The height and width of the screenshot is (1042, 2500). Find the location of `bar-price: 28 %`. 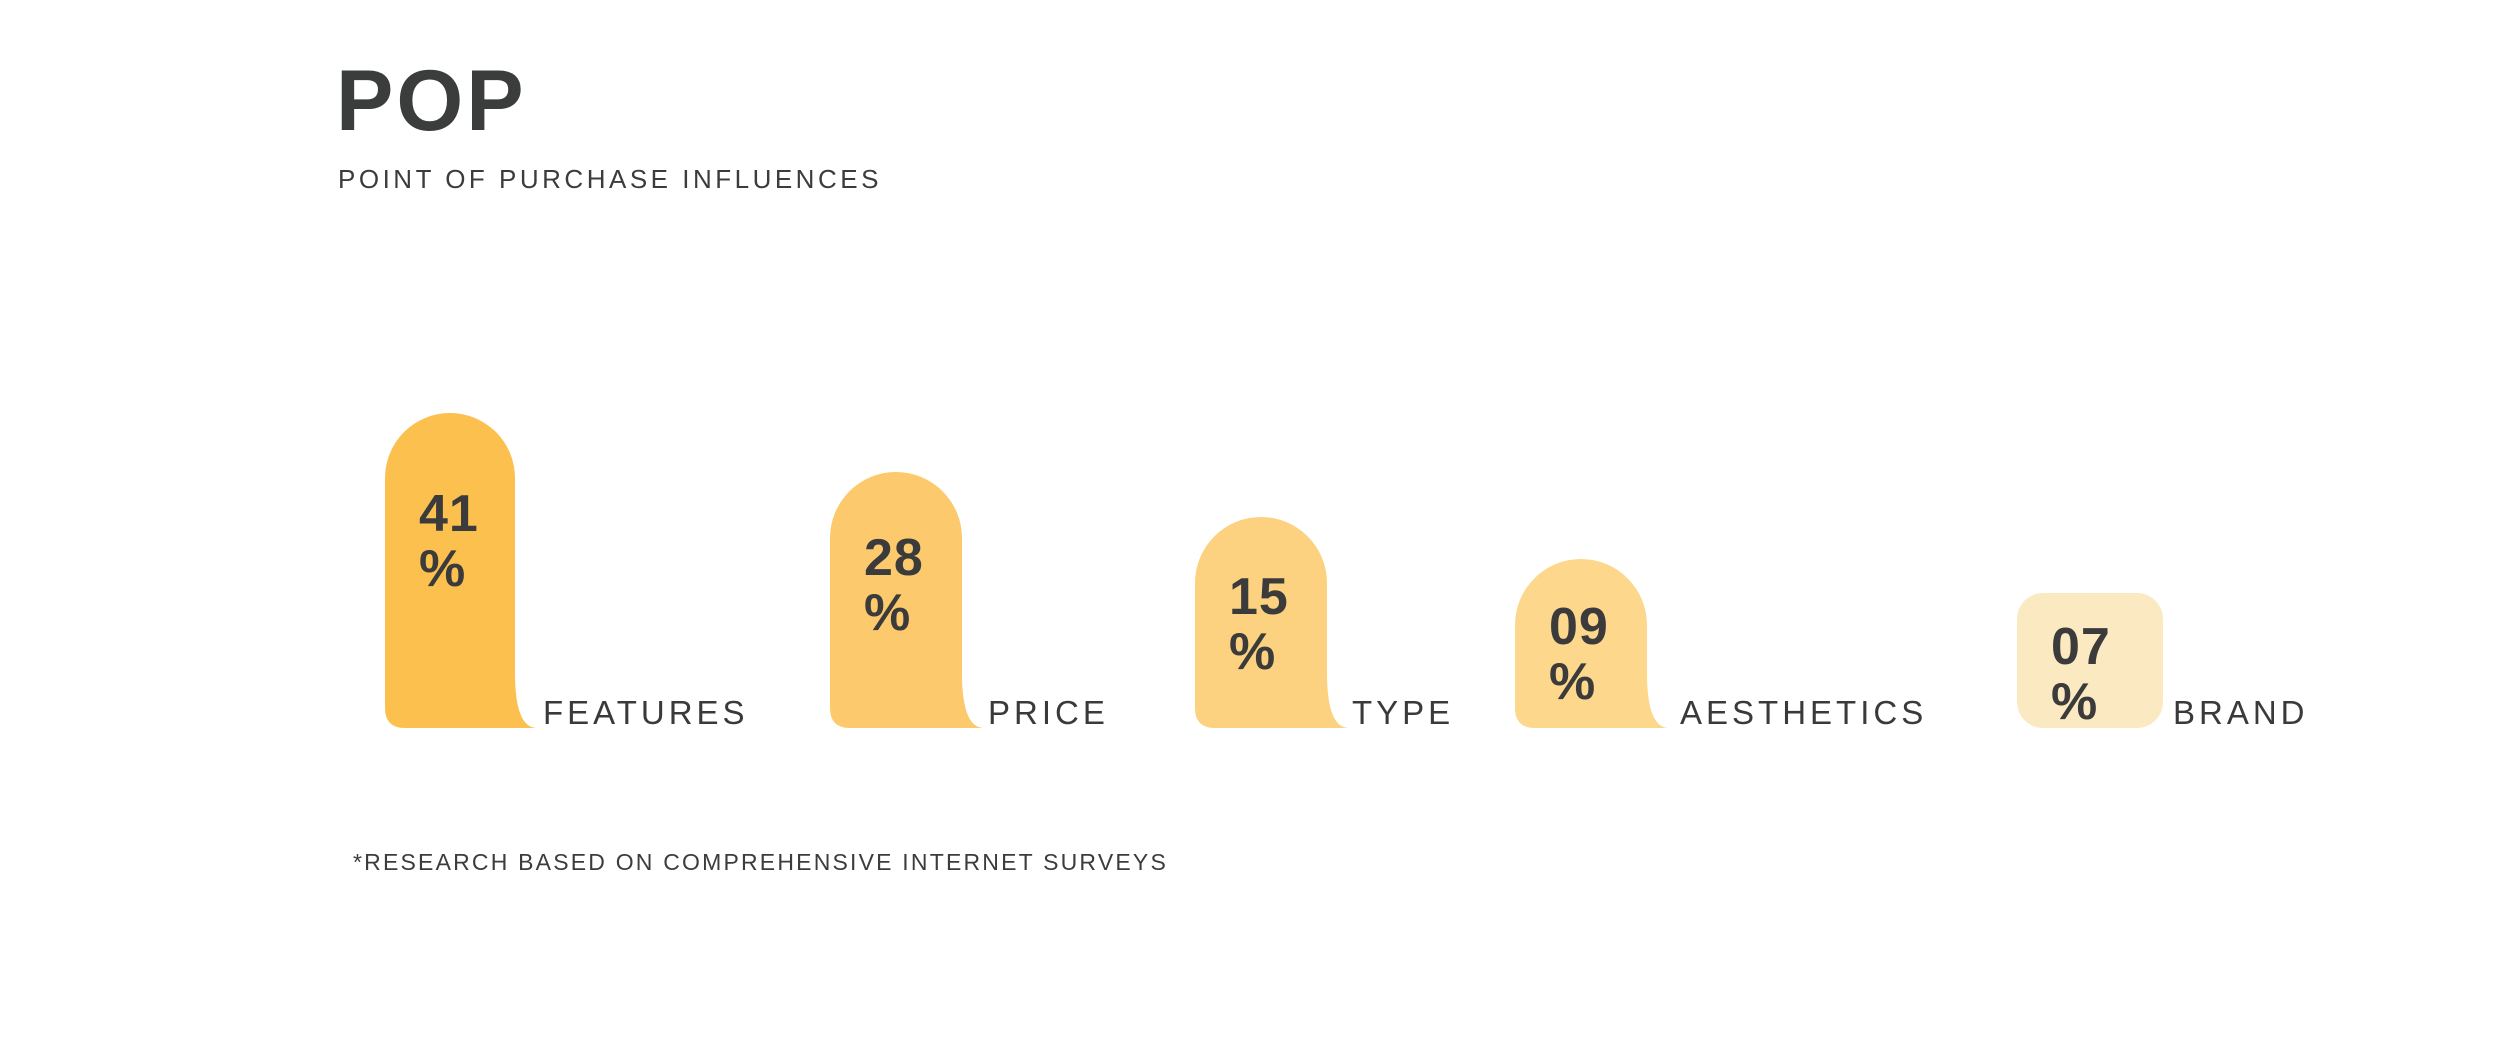

bar-price: 28 % is located at coordinates (907, 600).